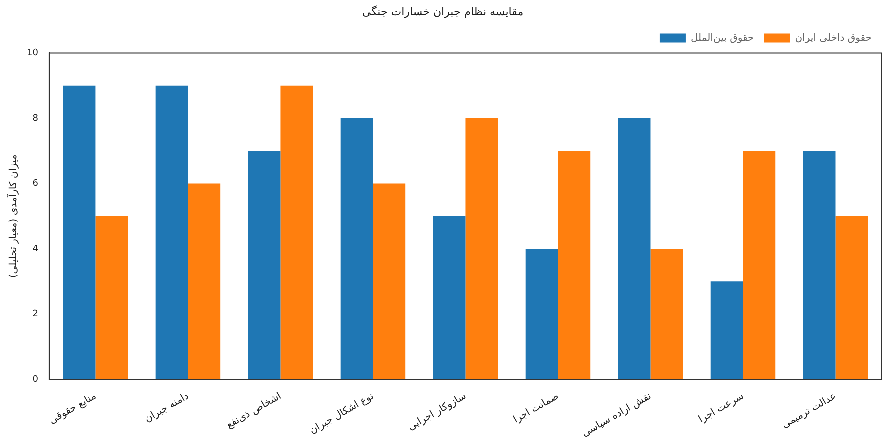 The width and height of the screenshot is (896, 443). Describe the element at coordinates (443, 11) in the screenshot. I see `chart-title: مقایسه نظام جبران خسارات جنگی` at that location.